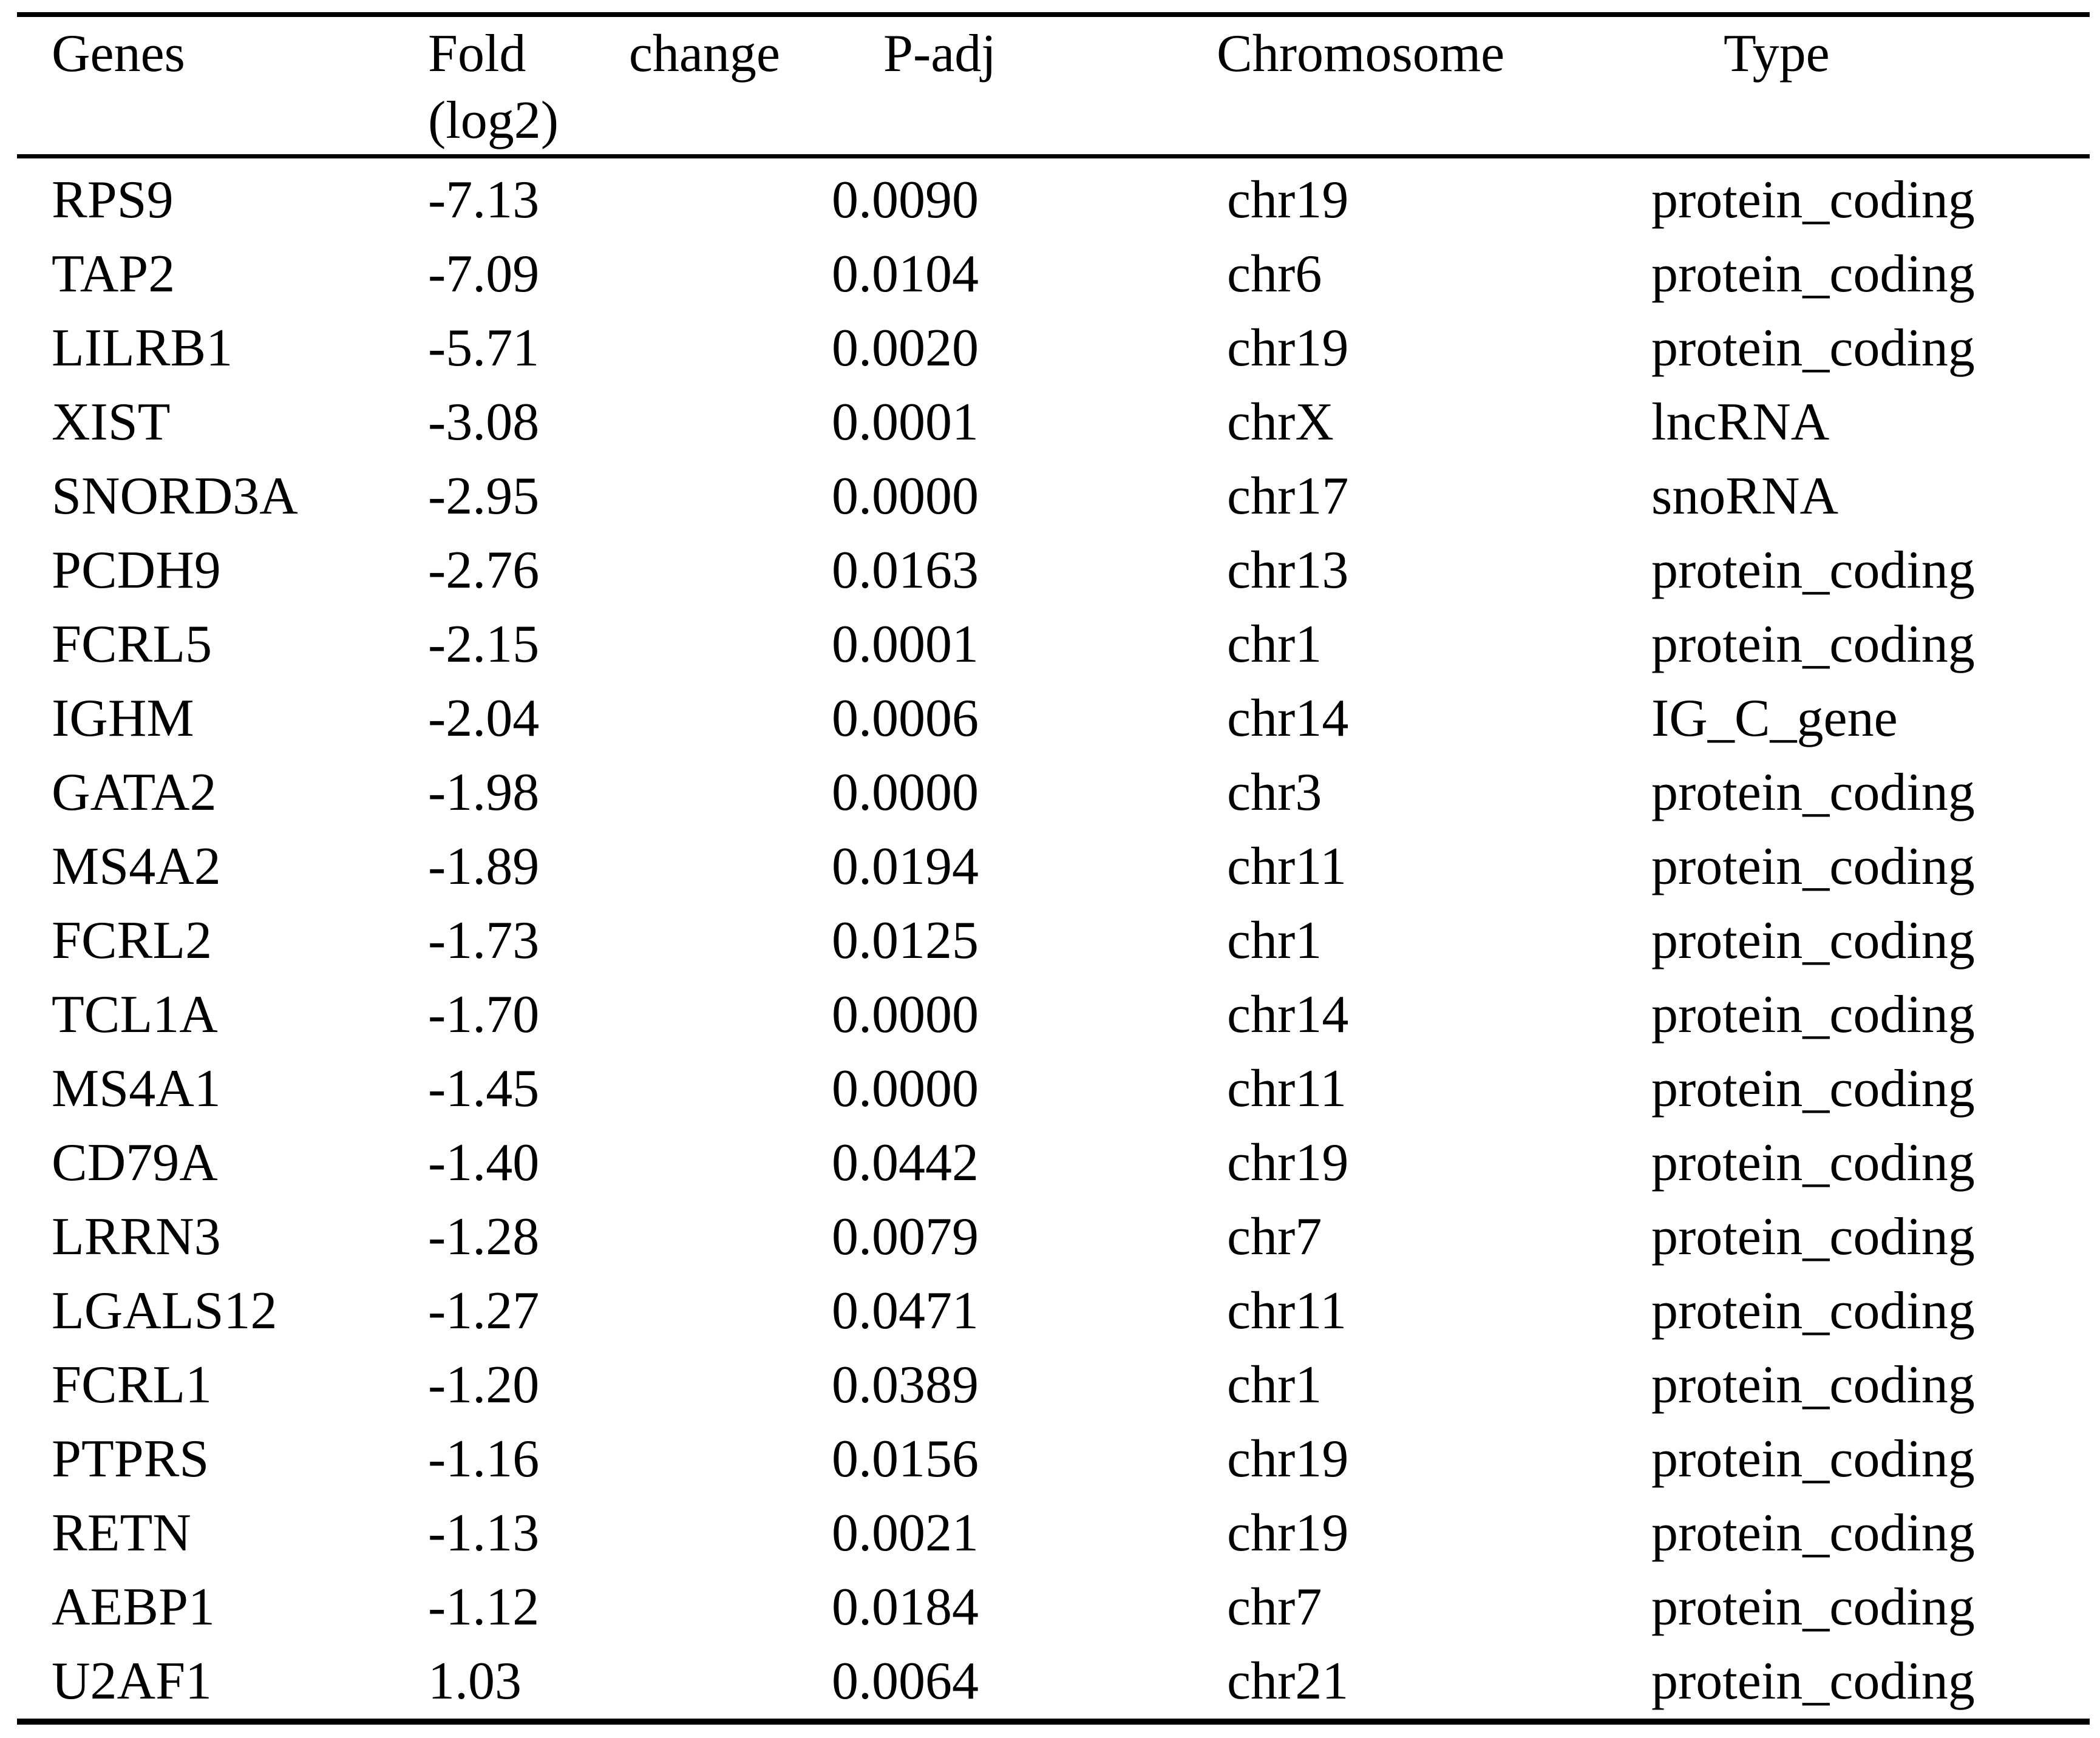  I want to click on fold-change-cell: -1.20, so click(484, 1385).